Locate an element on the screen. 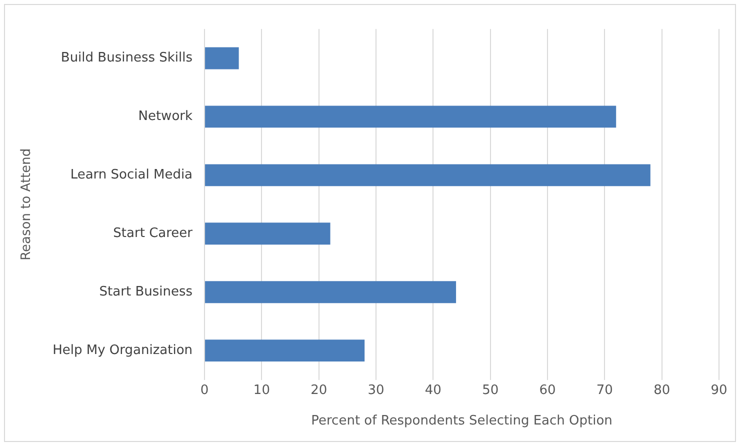 Image resolution: width=742 pixels, height=447 pixels. x-tick-label: 40 is located at coordinates (433, 390).